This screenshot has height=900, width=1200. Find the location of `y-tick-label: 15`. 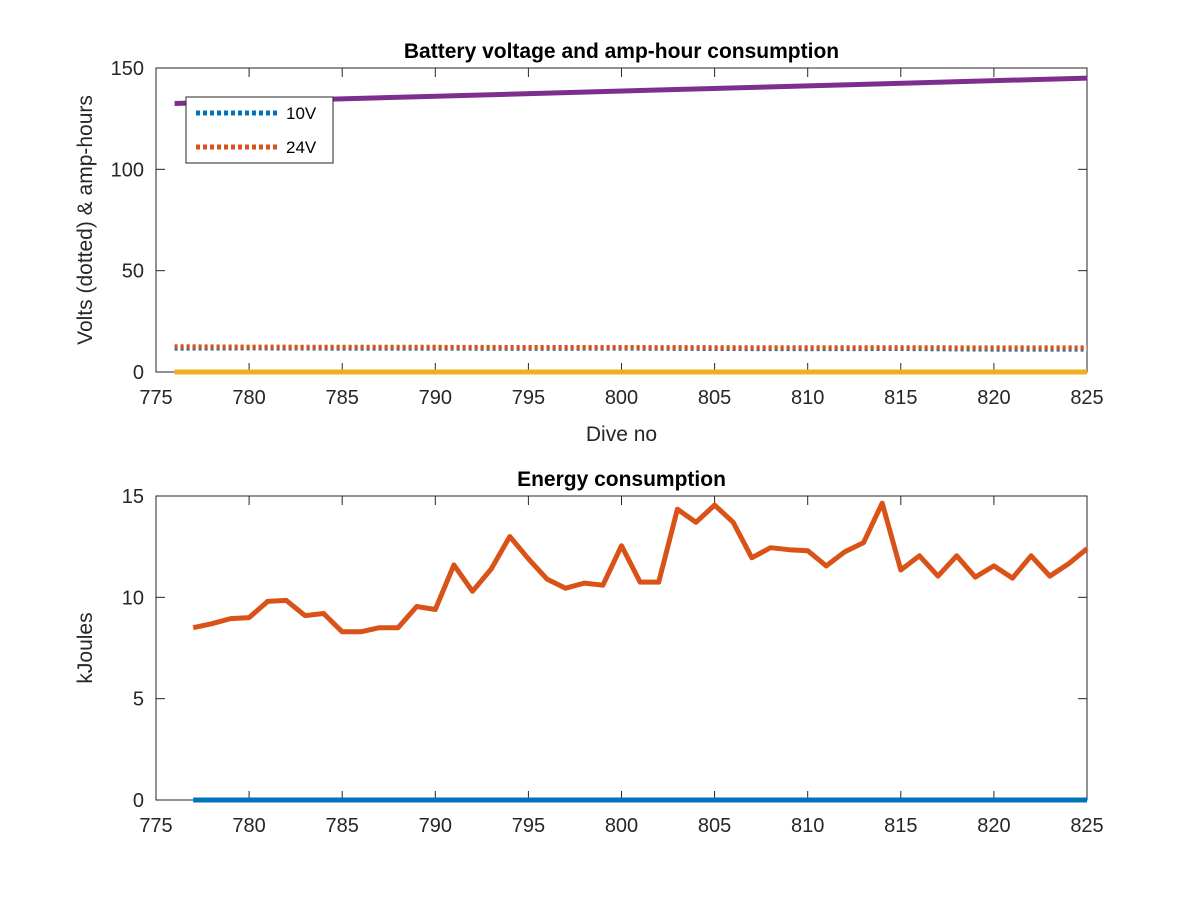

y-tick-label: 15 is located at coordinates (133, 497).